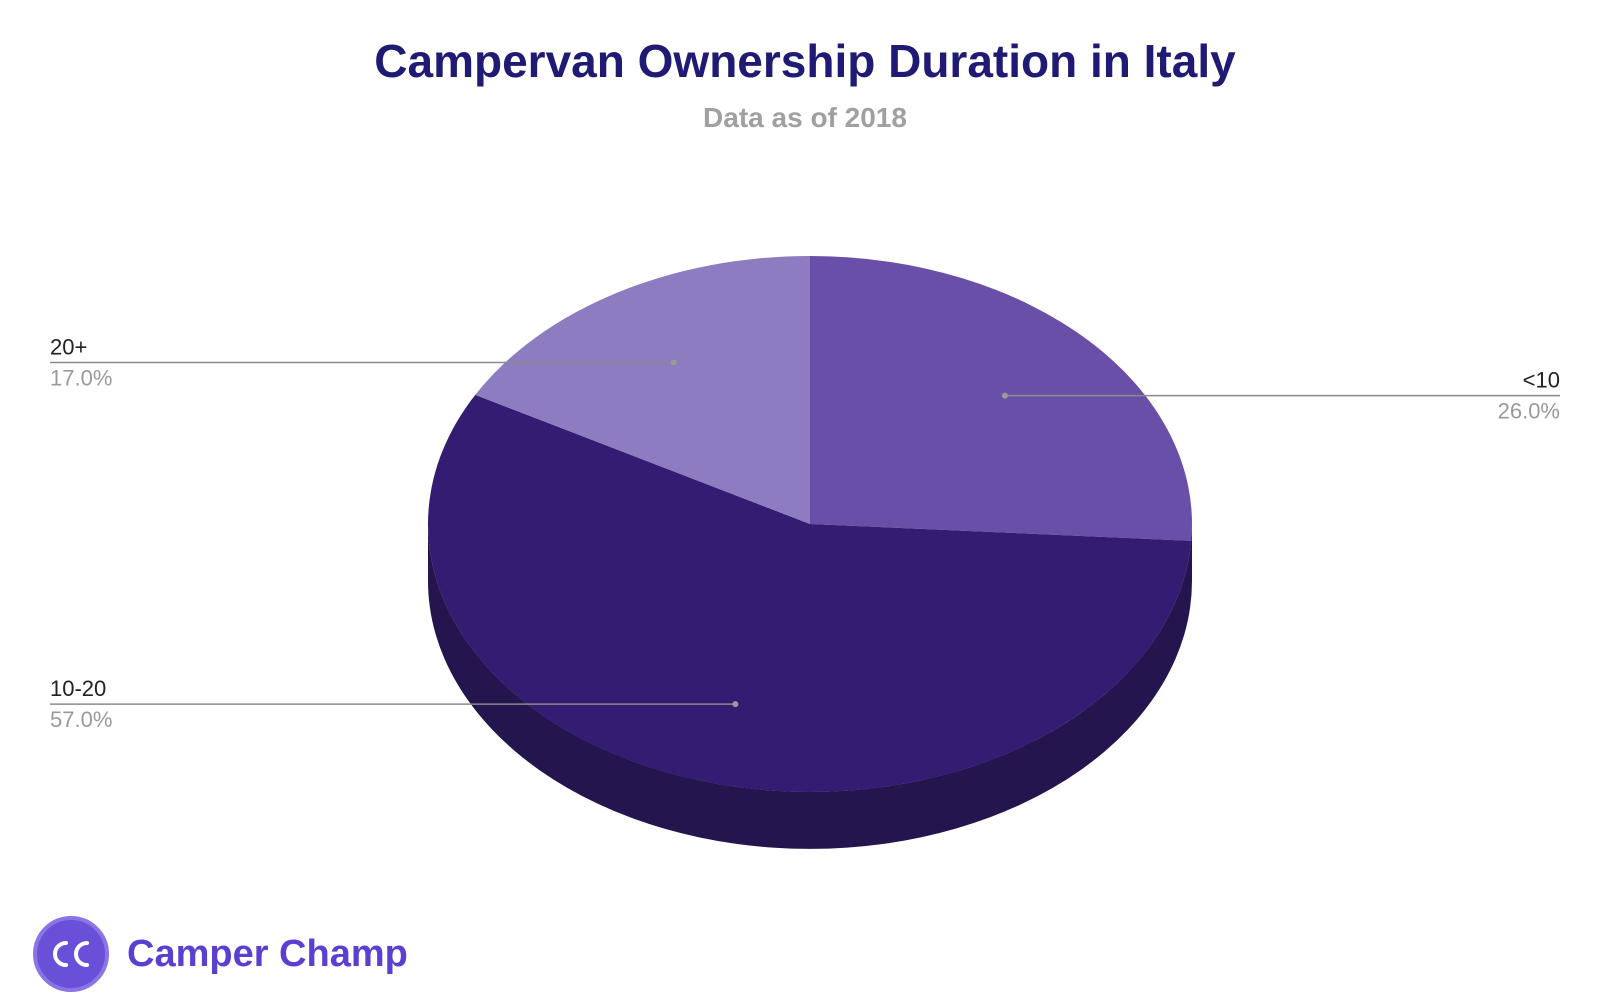  I want to click on camper-champ-logo-icon, so click(71, 954).